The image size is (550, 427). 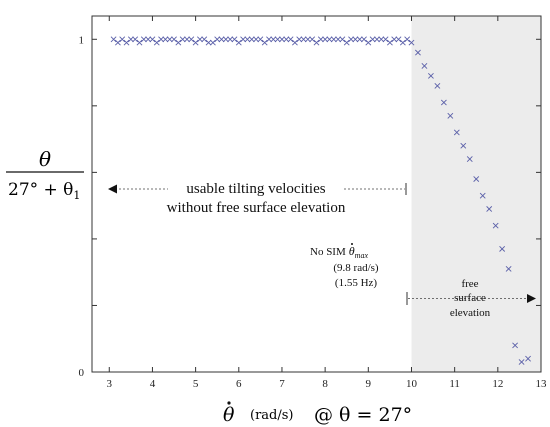 What do you see at coordinates (196, 384) in the screenshot?
I see `x-tick-label: 5` at bounding box center [196, 384].